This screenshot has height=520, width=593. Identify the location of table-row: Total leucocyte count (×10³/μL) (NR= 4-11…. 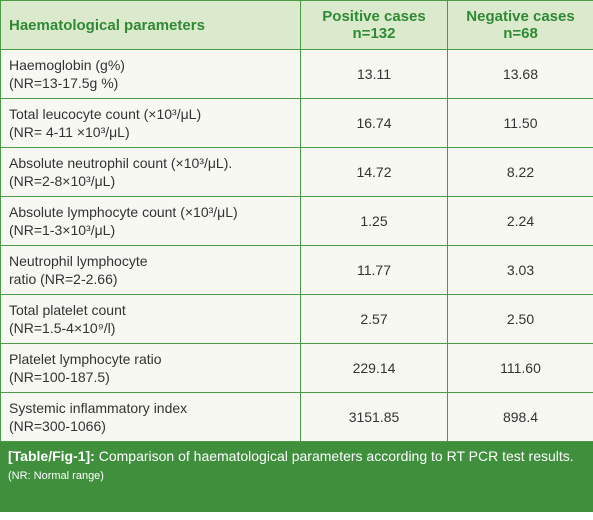
(296, 123).